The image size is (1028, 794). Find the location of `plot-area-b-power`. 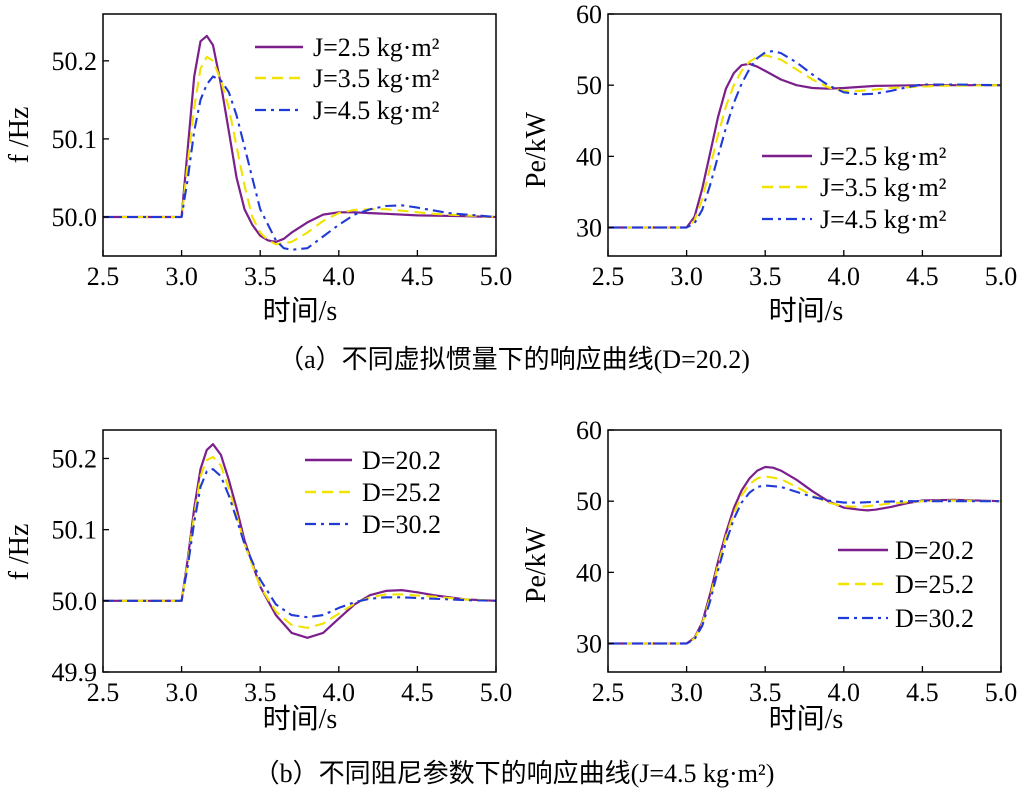

plot-area-b-power is located at coordinates (804, 555).